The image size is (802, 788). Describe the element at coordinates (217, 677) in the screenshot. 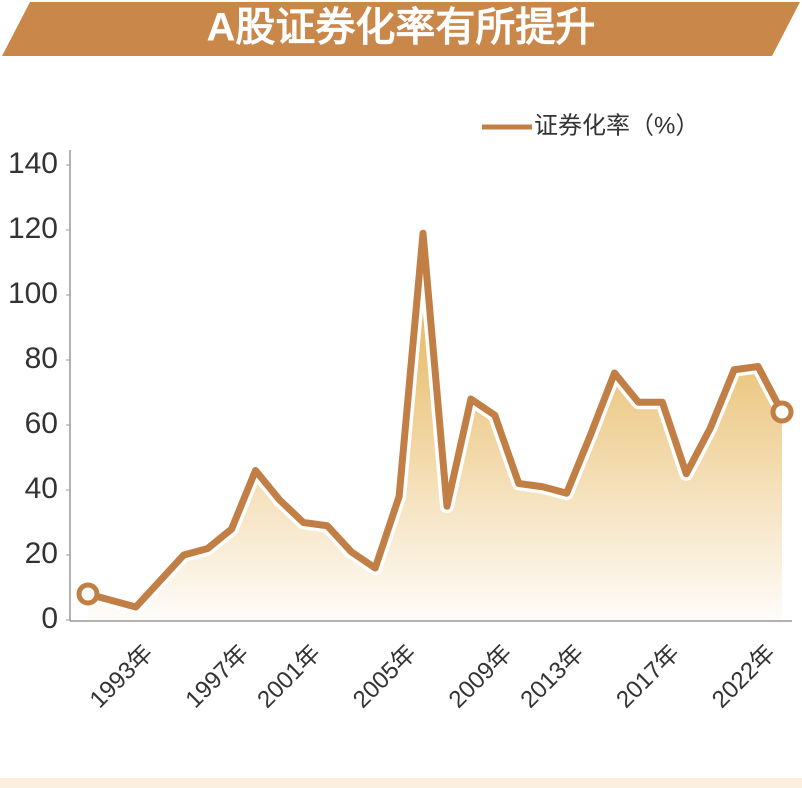

I see `x-tick-label: 1997年` at that location.